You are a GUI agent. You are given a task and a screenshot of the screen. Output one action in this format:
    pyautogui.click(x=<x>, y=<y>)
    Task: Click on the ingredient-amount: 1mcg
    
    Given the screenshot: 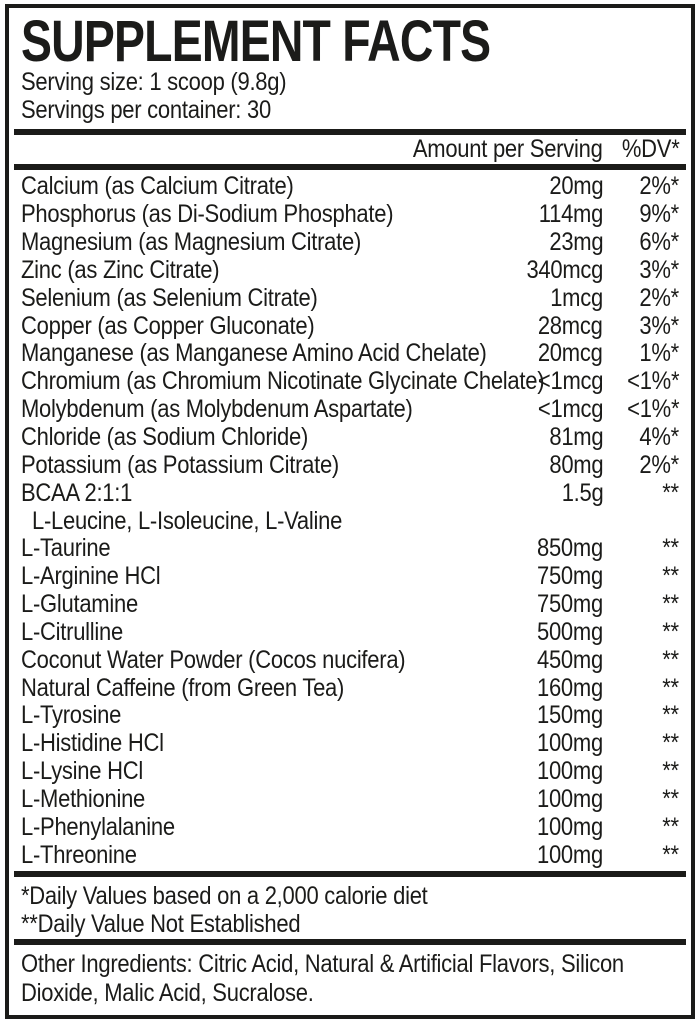 What is the action you would take?
    pyautogui.click(x=576, y=297)
    